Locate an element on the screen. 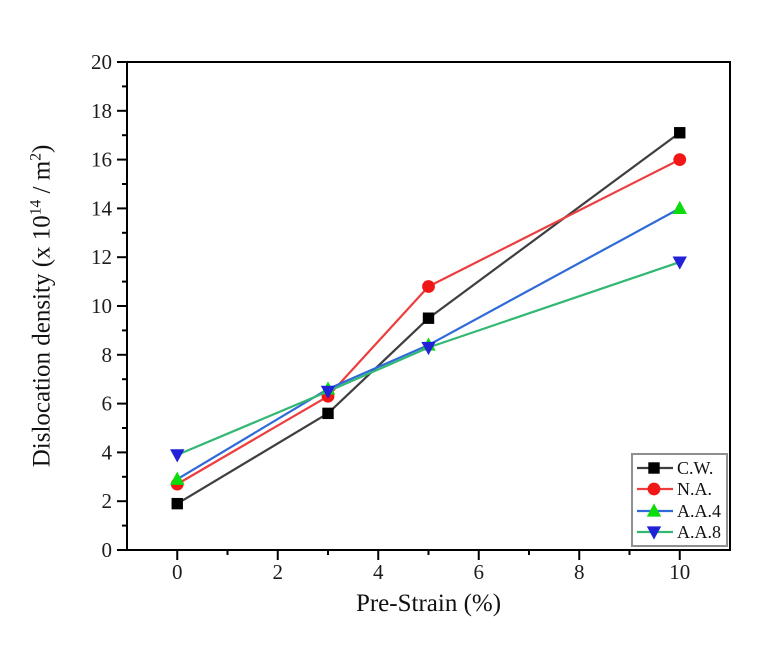 The image size is (780, 661). legend-label: A.A.8 is located at coordinates (699, 532).